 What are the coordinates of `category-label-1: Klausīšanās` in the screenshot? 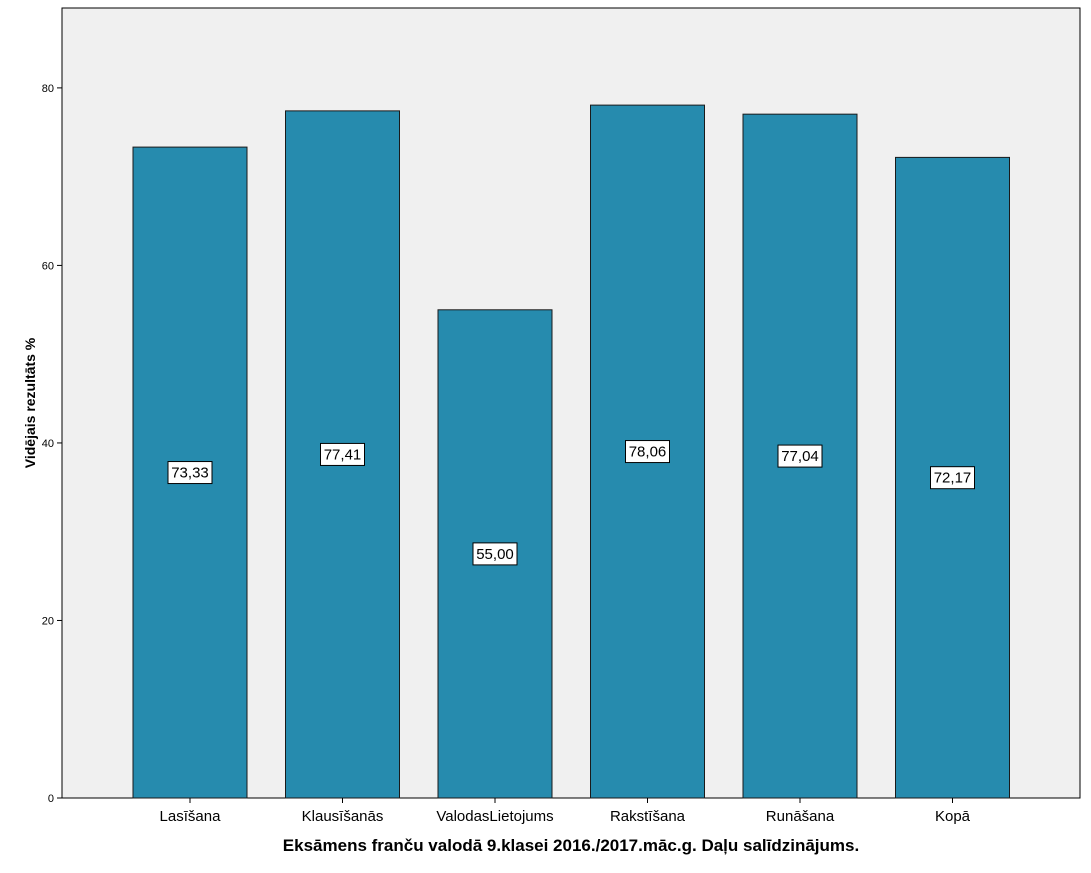 It's located at (343, 816).